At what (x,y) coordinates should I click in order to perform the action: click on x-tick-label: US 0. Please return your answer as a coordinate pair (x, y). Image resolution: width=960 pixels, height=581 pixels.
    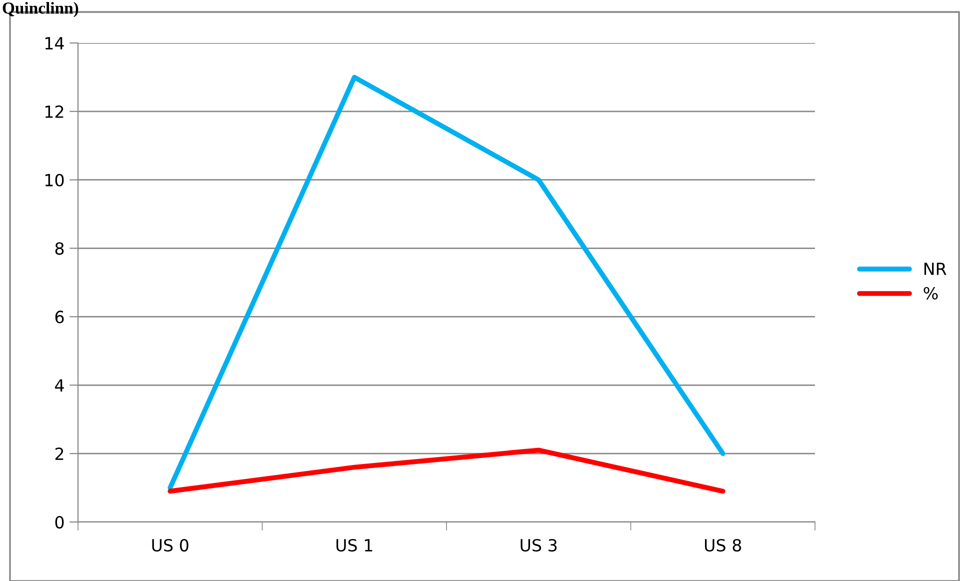
    Looking at the image, I should click on (170, 545).